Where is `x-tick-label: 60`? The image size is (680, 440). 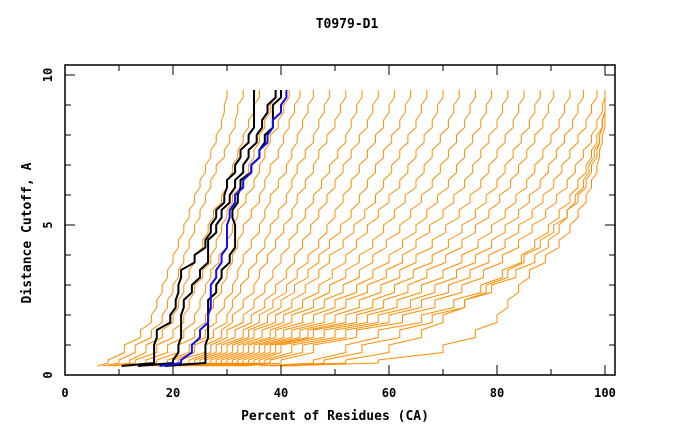 x-tick-label: 60 is located at coordinates (389, 393).